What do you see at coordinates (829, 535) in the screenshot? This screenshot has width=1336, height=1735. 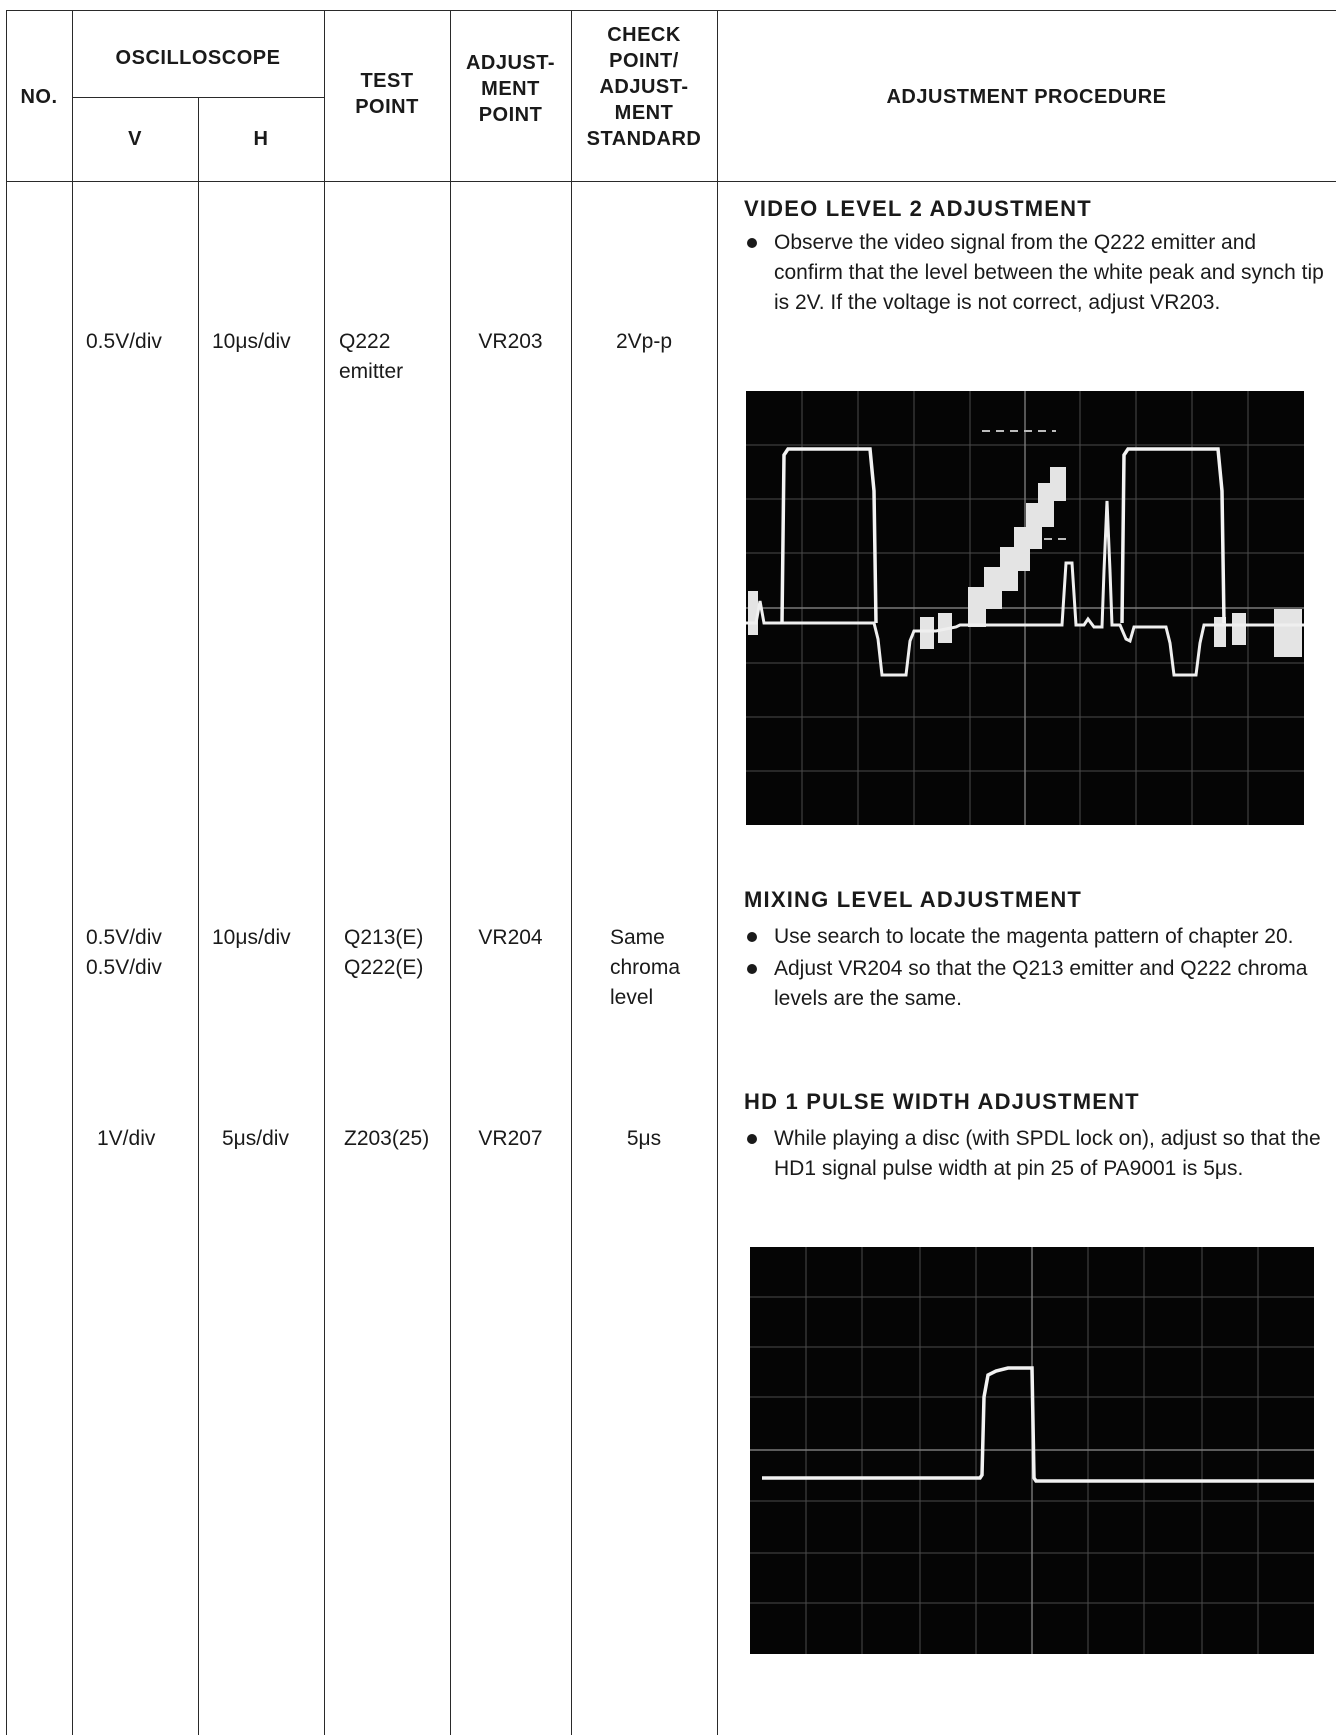 I see `white-peak-trace-left` at bounding box center [829, 535].